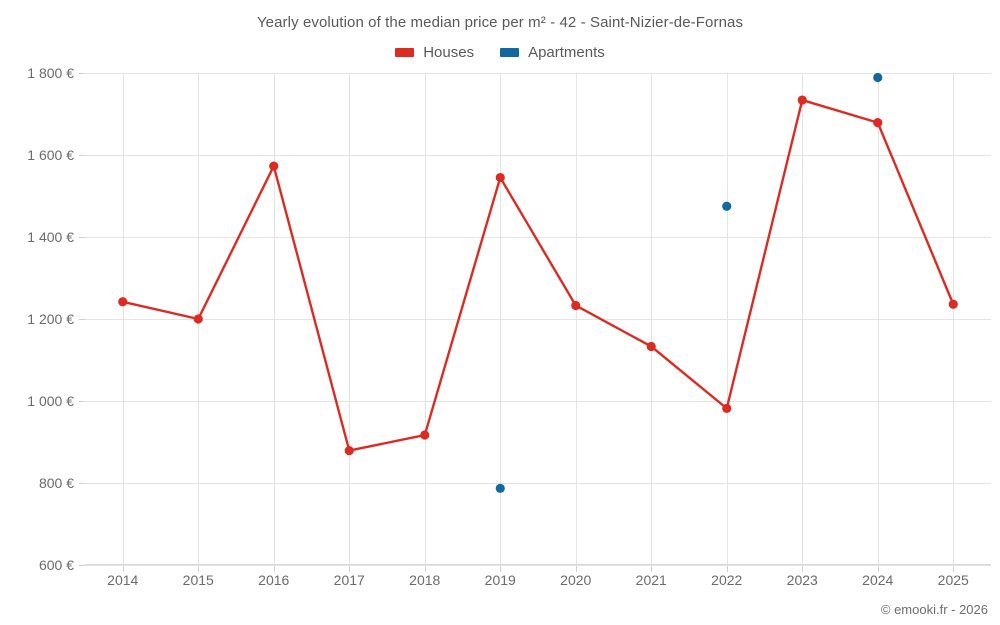  I want to click on data-point-houses-2020, so click(576, 305).